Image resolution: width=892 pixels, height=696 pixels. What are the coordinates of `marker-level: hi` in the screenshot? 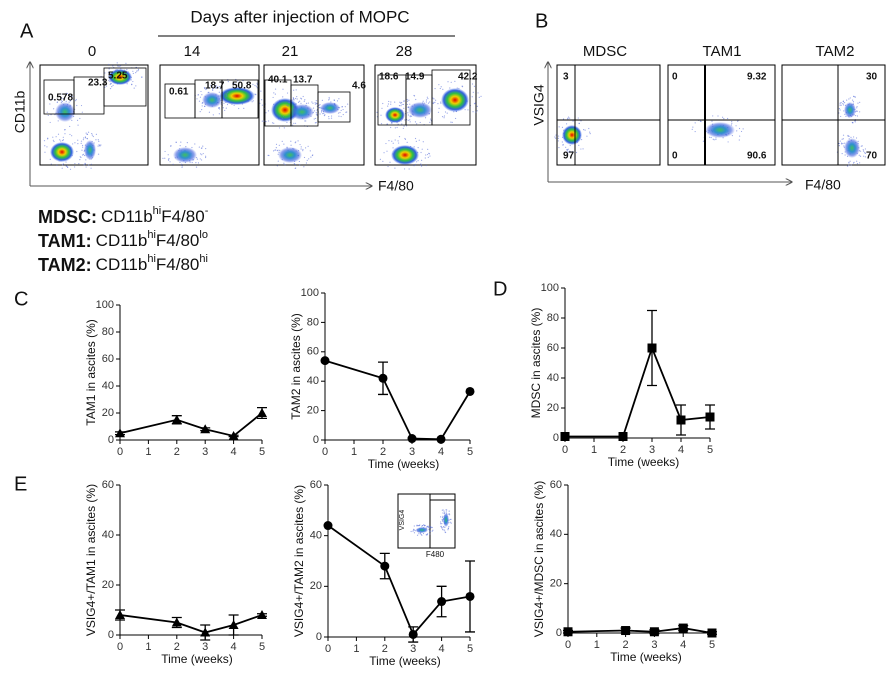 It's located at (157, 211).